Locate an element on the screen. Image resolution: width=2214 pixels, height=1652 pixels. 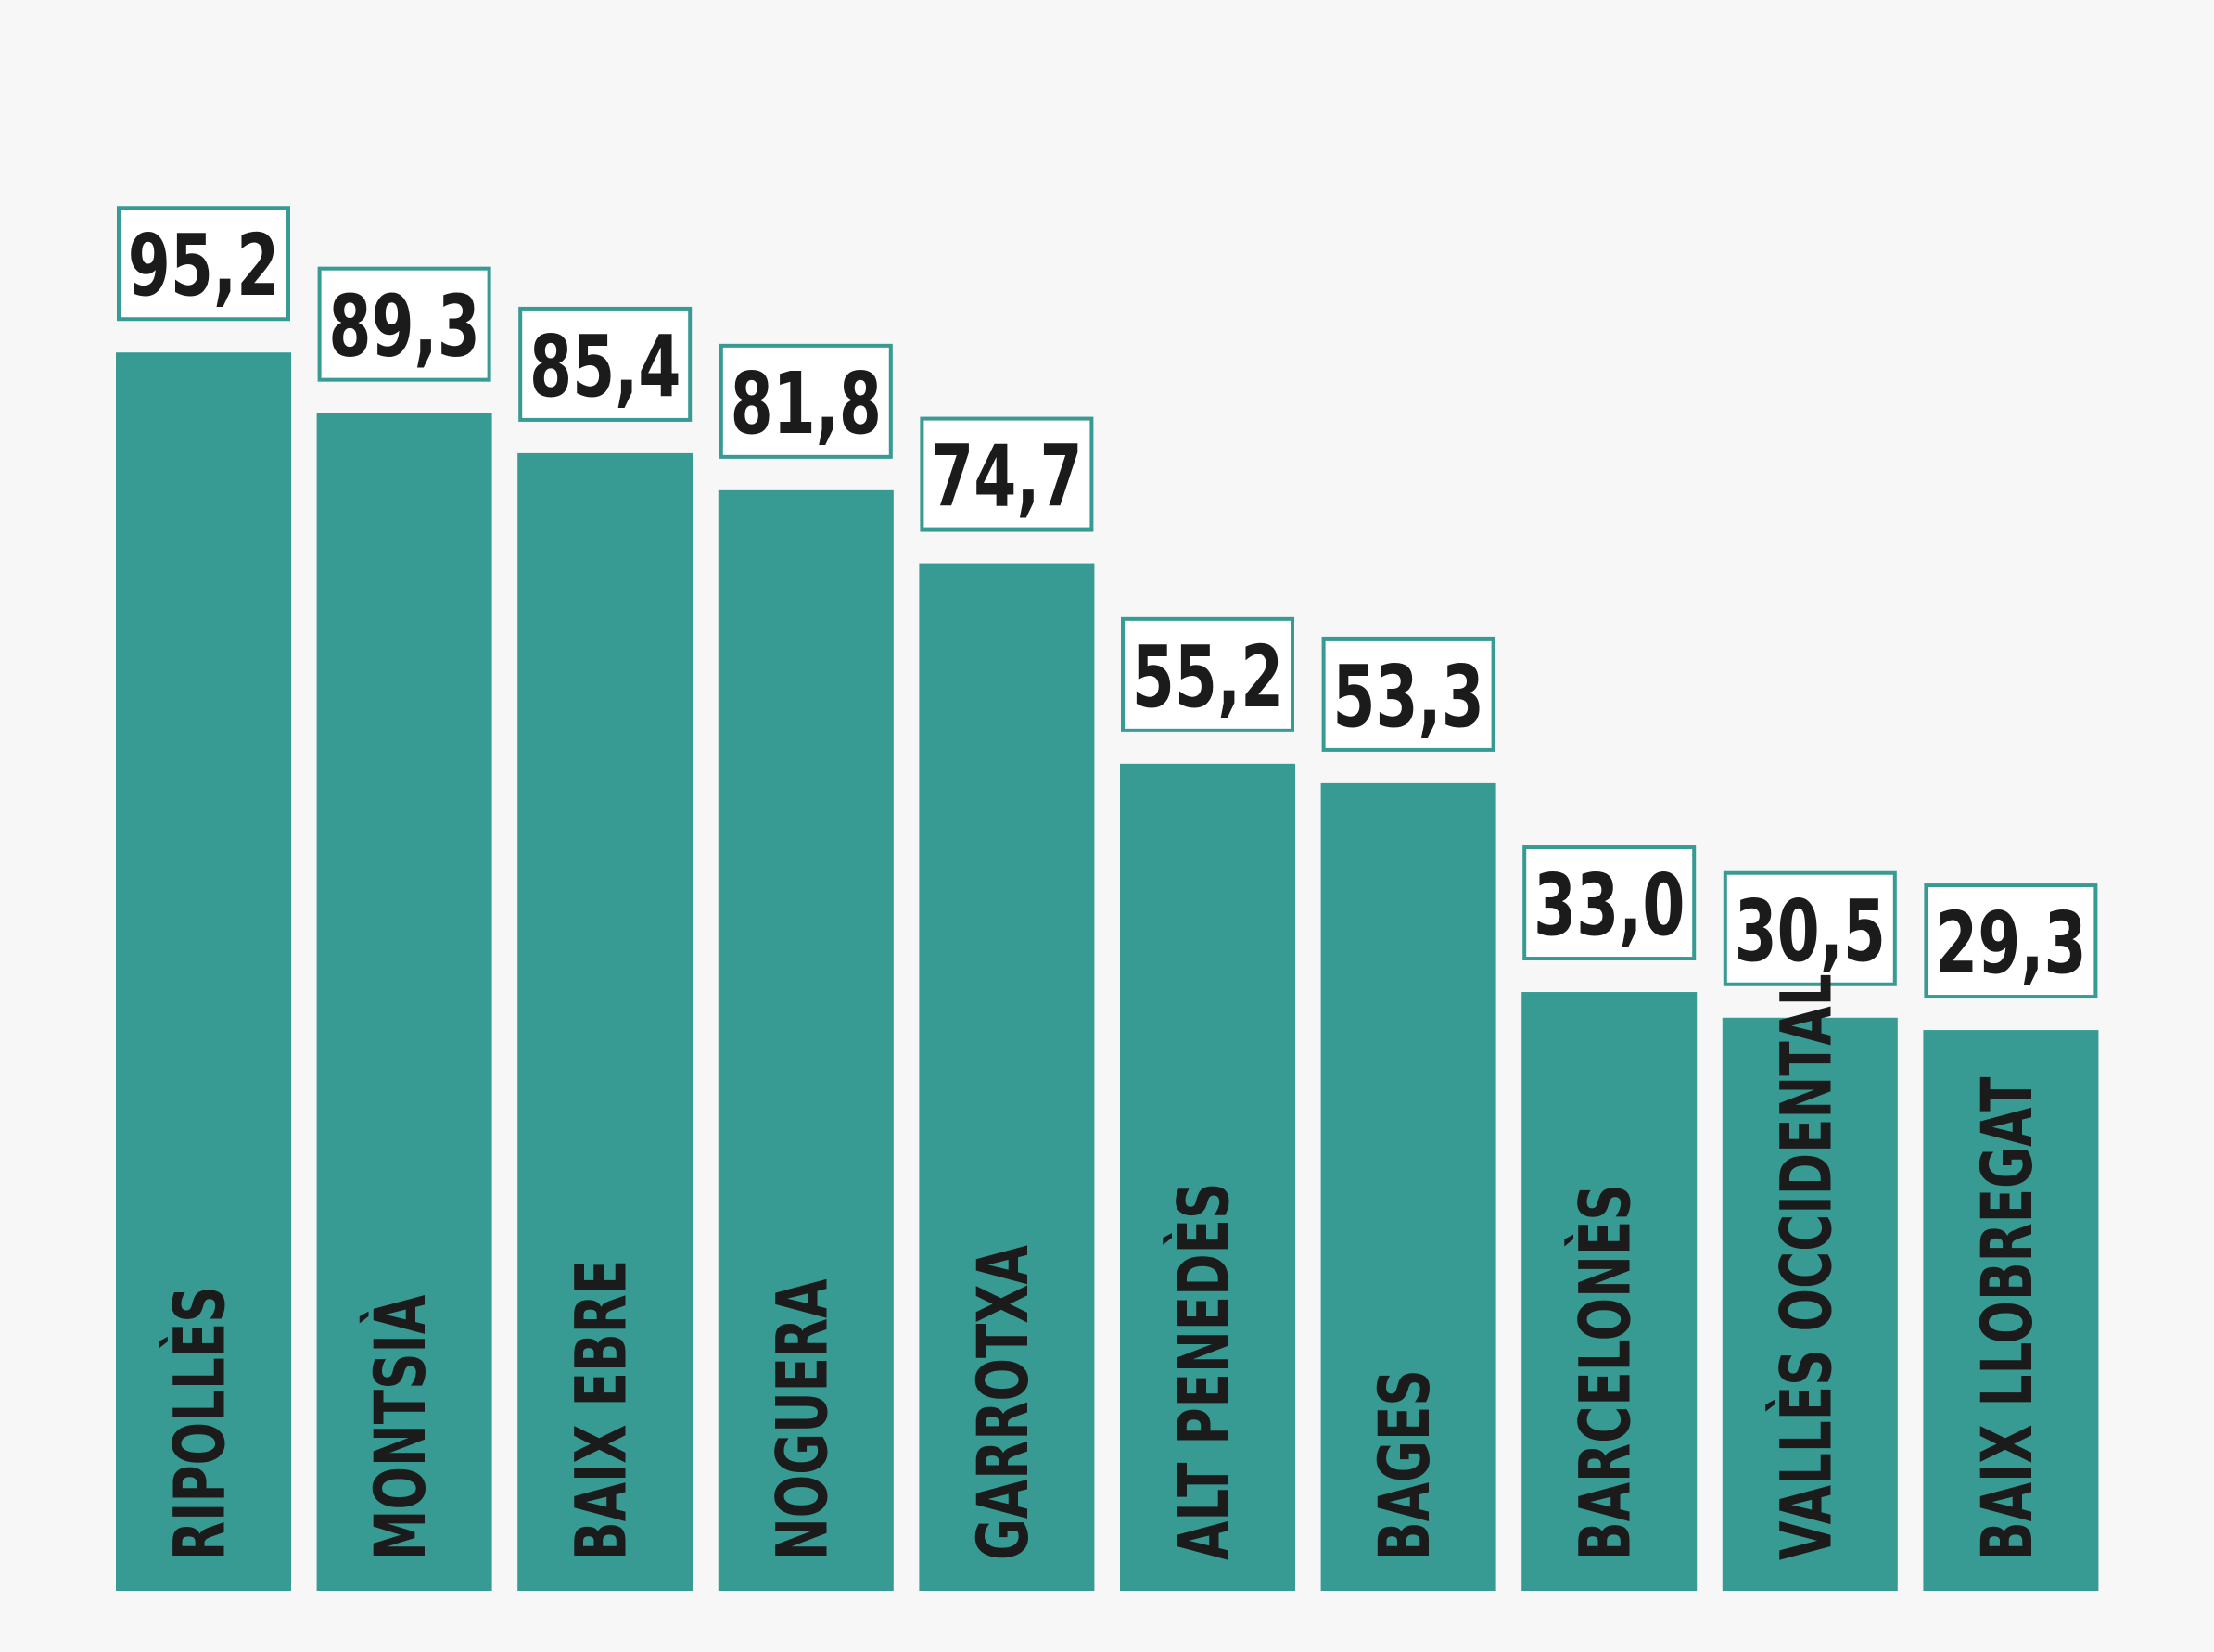
category-label: BAGES is located at coordinates (1404, 1465).